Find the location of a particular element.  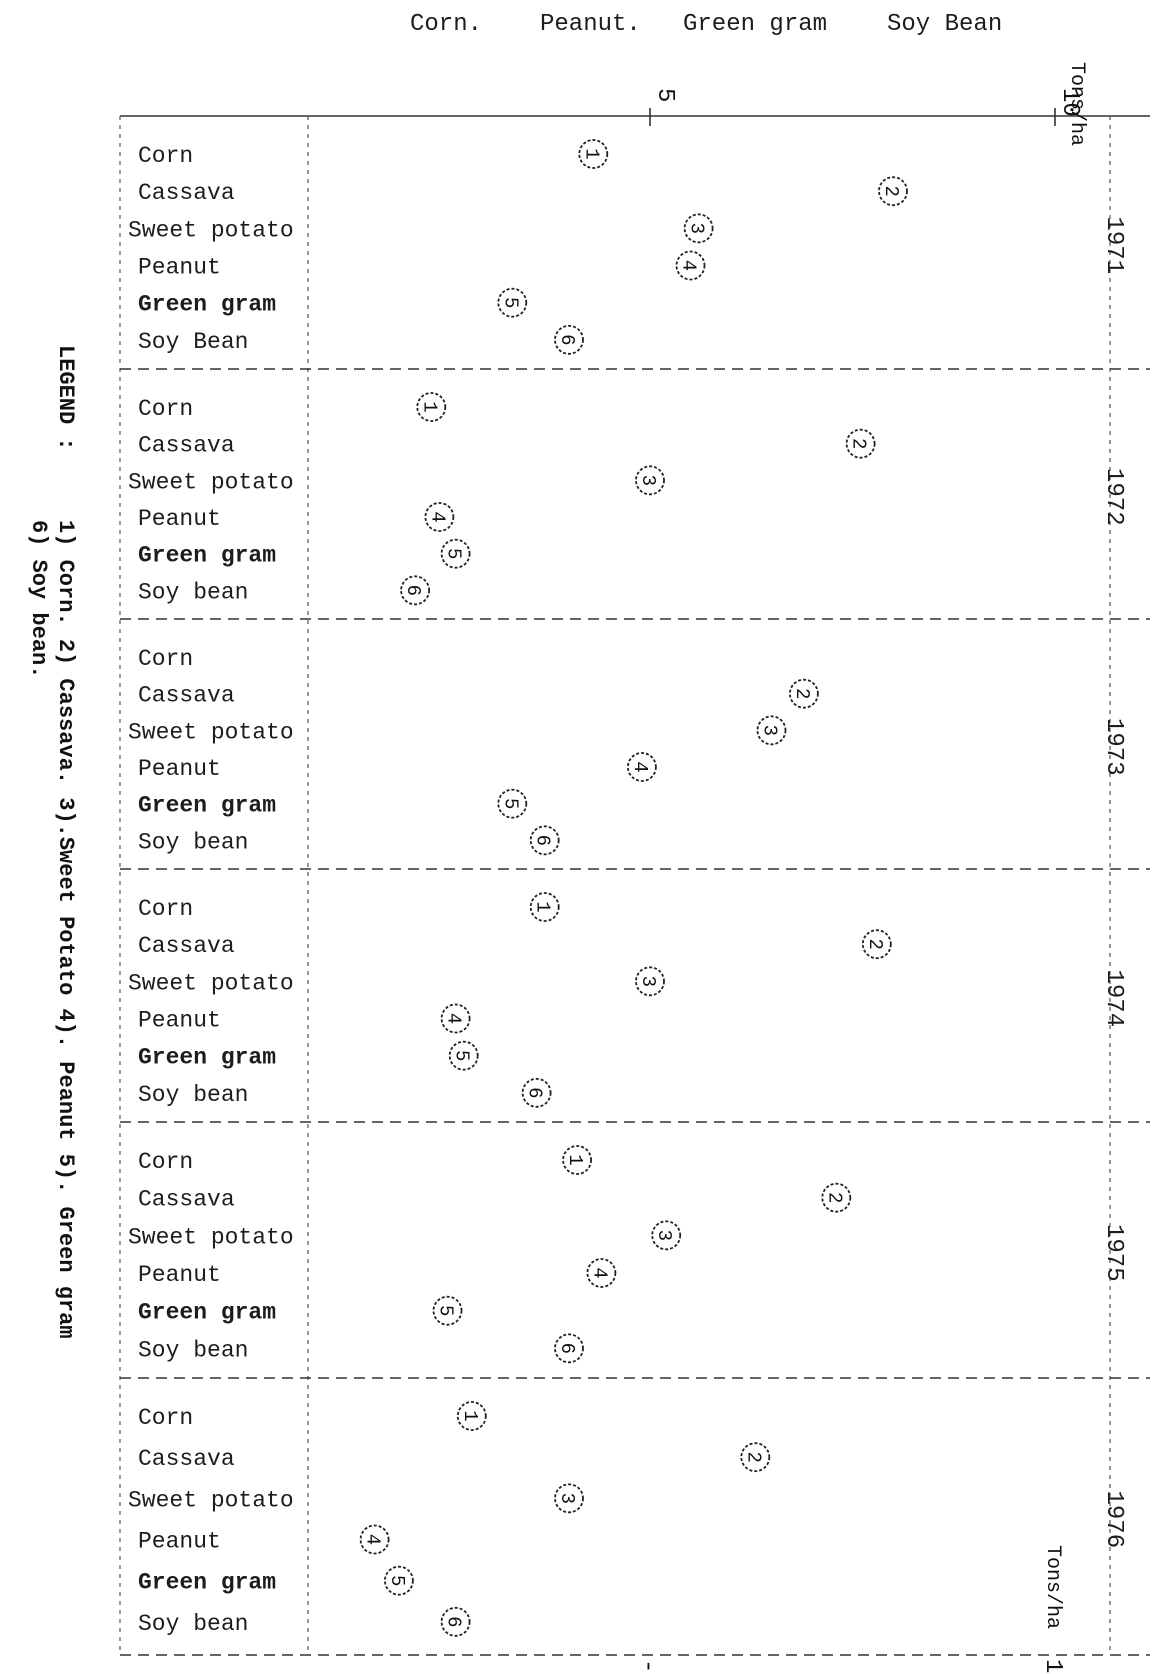

header-crop-label: Green gram is located at coordinates (755, 24).